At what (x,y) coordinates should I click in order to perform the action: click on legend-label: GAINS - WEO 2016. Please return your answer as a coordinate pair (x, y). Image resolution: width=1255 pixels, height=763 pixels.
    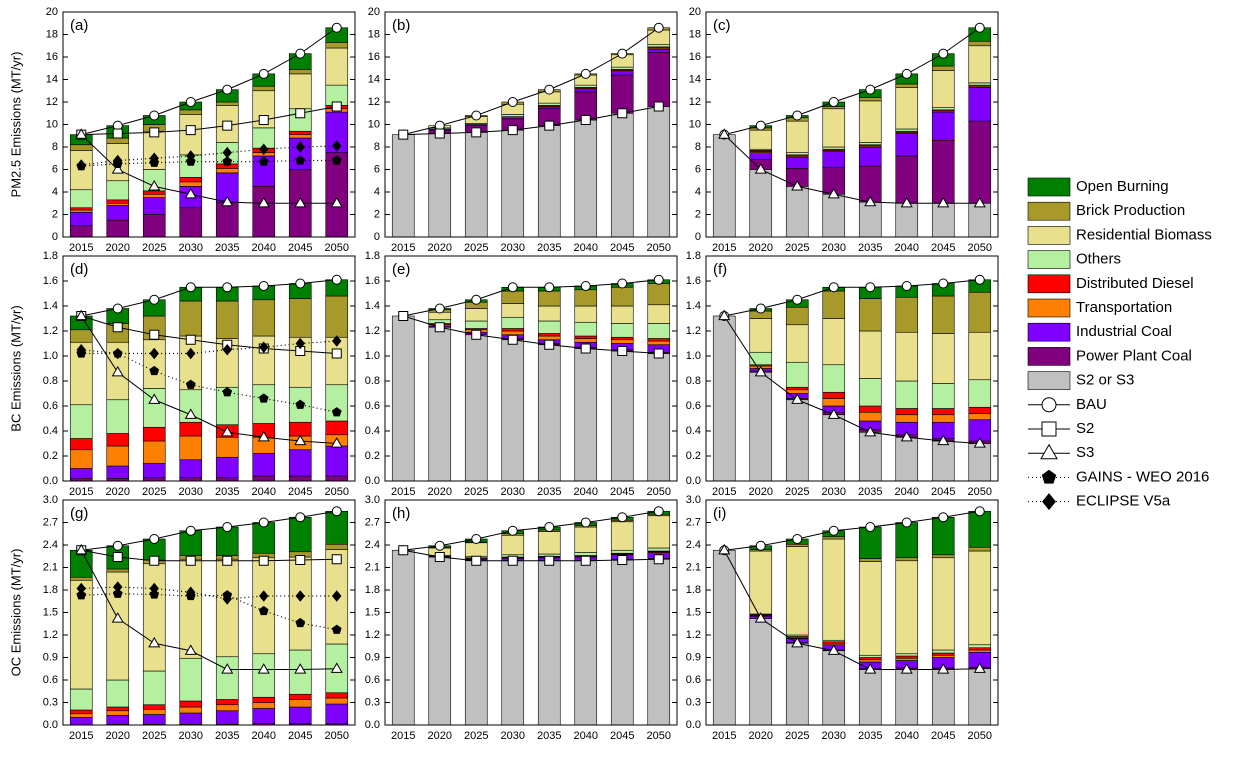
    Looking at the image, I should click on (1142, 476).